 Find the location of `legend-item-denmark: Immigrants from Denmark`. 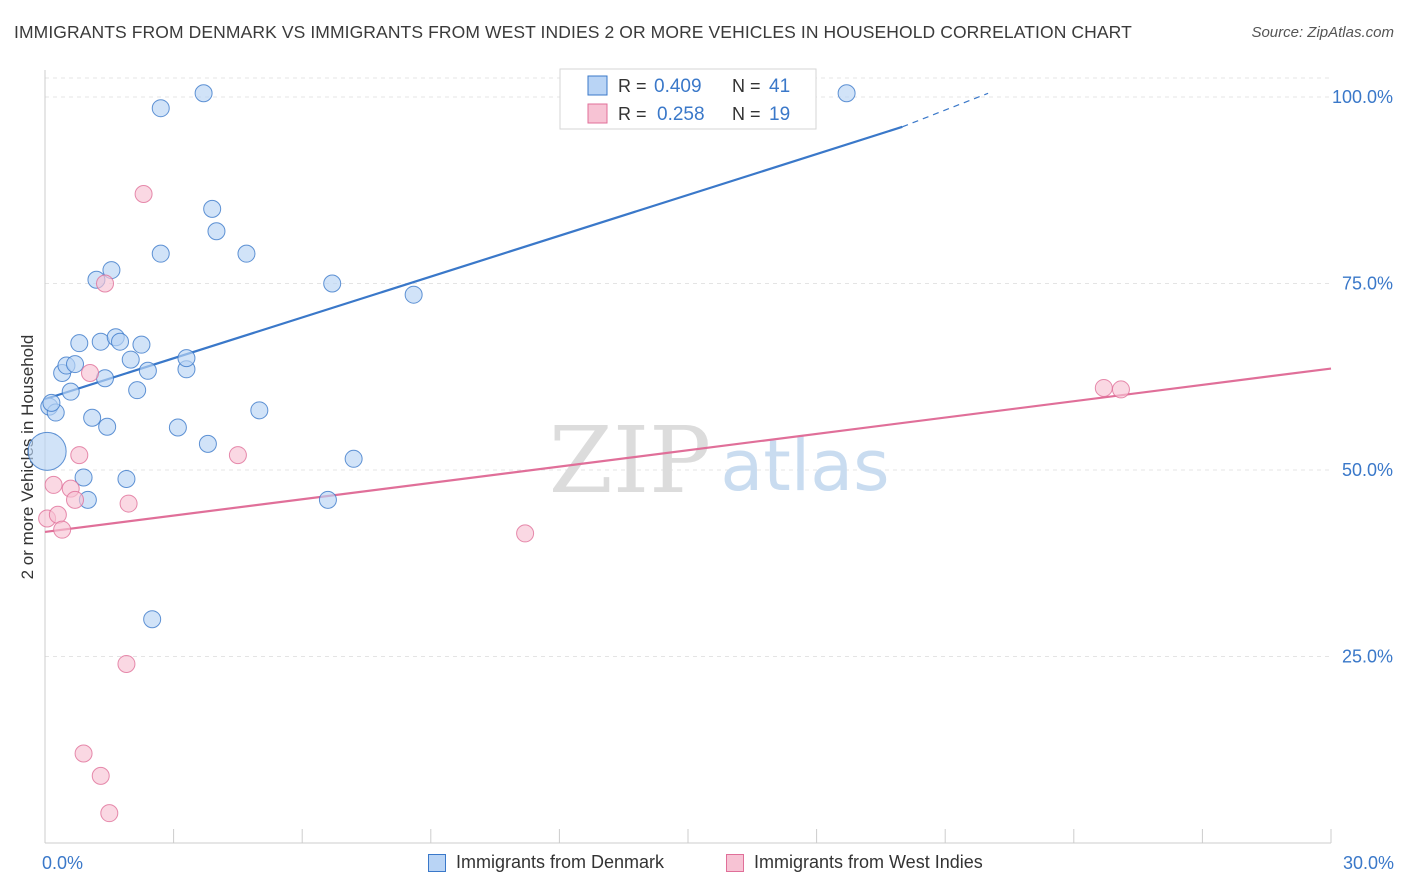

legend-item-denmark: Immigrants from Denmark is located at coordinates (546, 862).